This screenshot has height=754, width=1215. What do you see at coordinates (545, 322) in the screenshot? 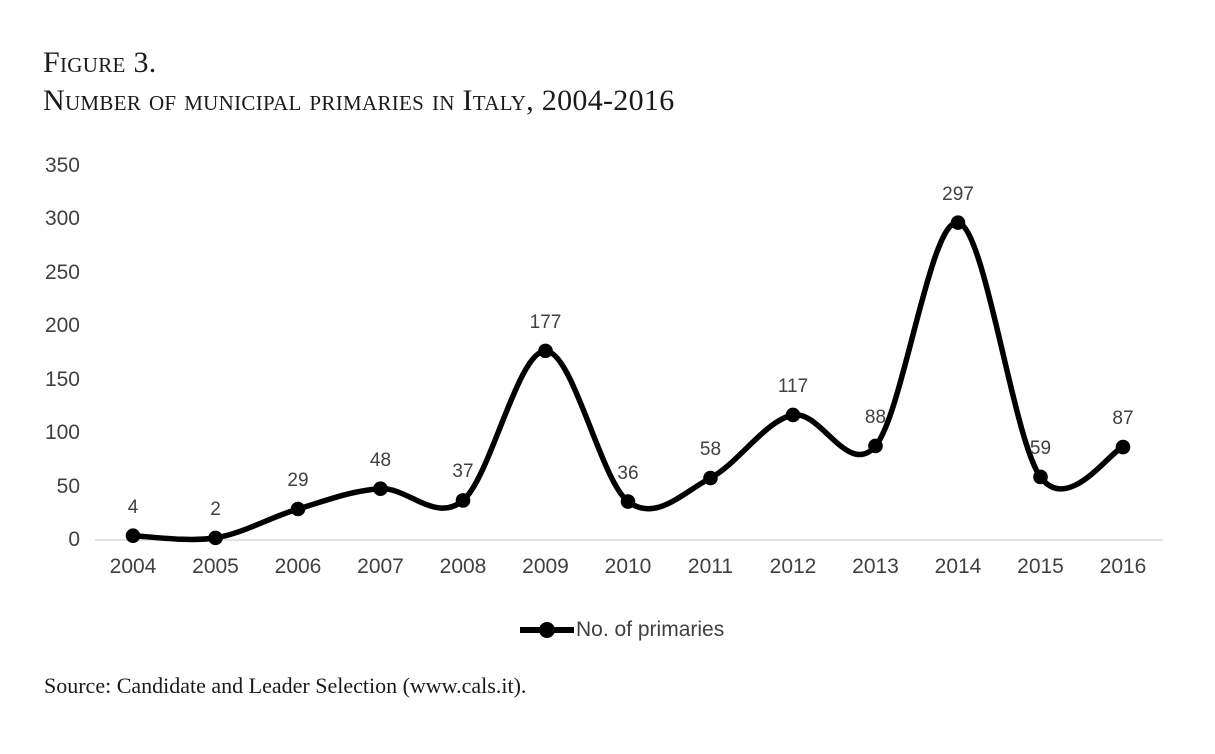
I see `data-point-label: 177` at bounding box center [545, 322].